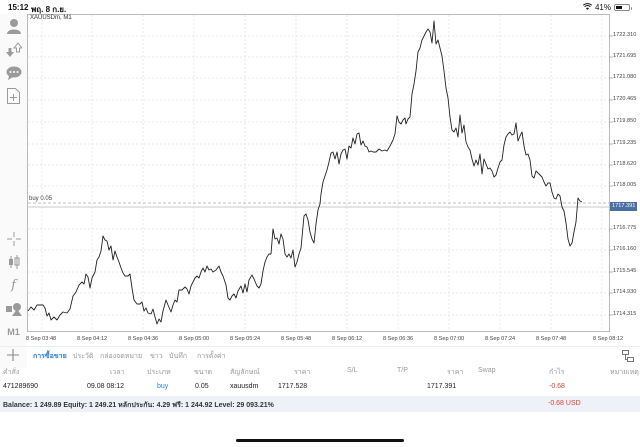  I want to click on tab-journal: บันทึก, so click(178, 356).